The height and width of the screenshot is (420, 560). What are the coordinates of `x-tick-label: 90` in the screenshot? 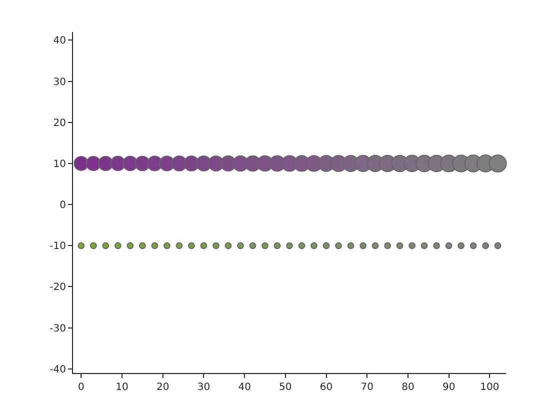 It's located at (449, 387).